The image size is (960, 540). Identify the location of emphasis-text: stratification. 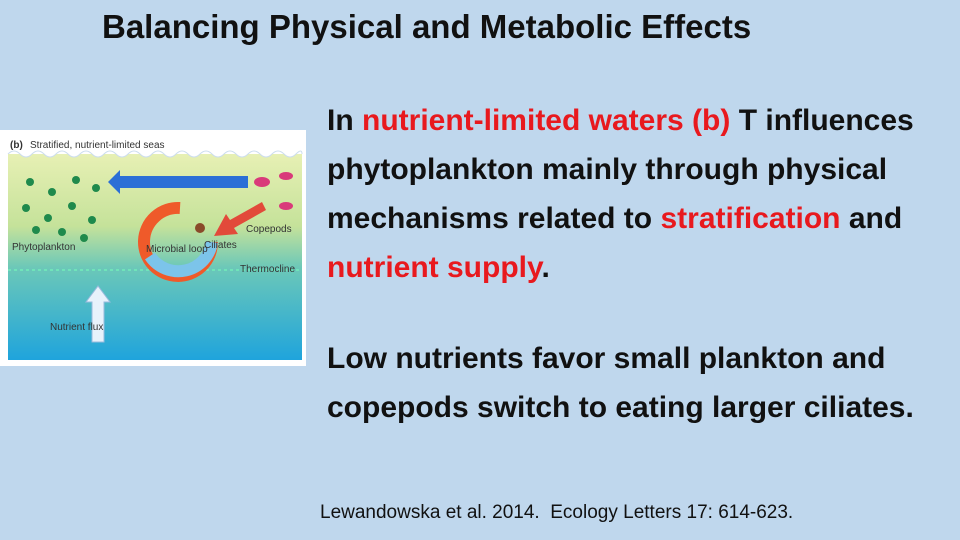
(750, 218).